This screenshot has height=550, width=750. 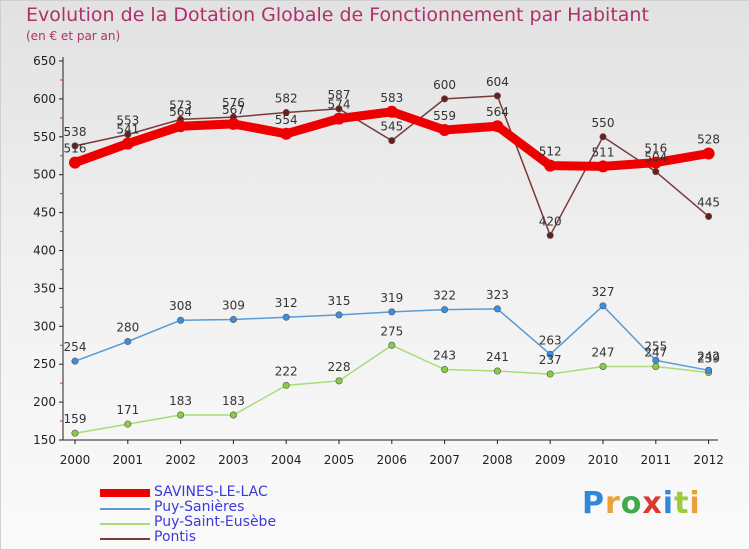 I want to click on data-label-1: 254, so click(x=75, y=347).